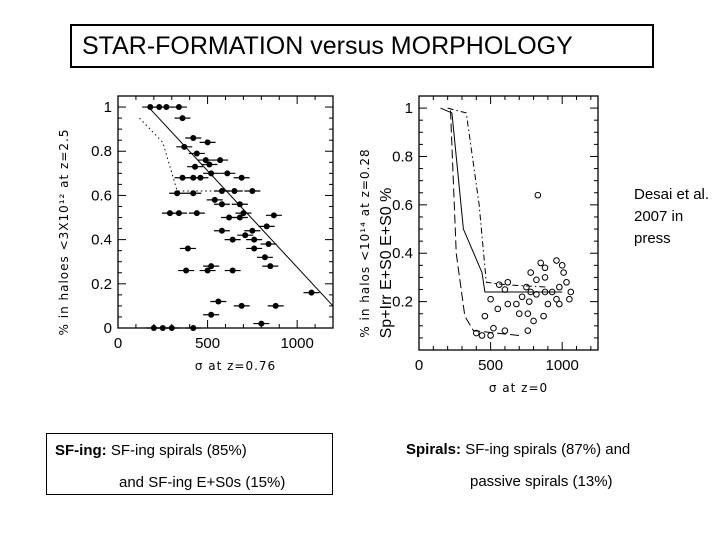 The width and height of the screenshot is (720, 540). Describe the element at coordinates (518, 449) in the screenshot. I see `right-caption-line-1: Spirals: SF-ing spirals (87%) and` at that location.